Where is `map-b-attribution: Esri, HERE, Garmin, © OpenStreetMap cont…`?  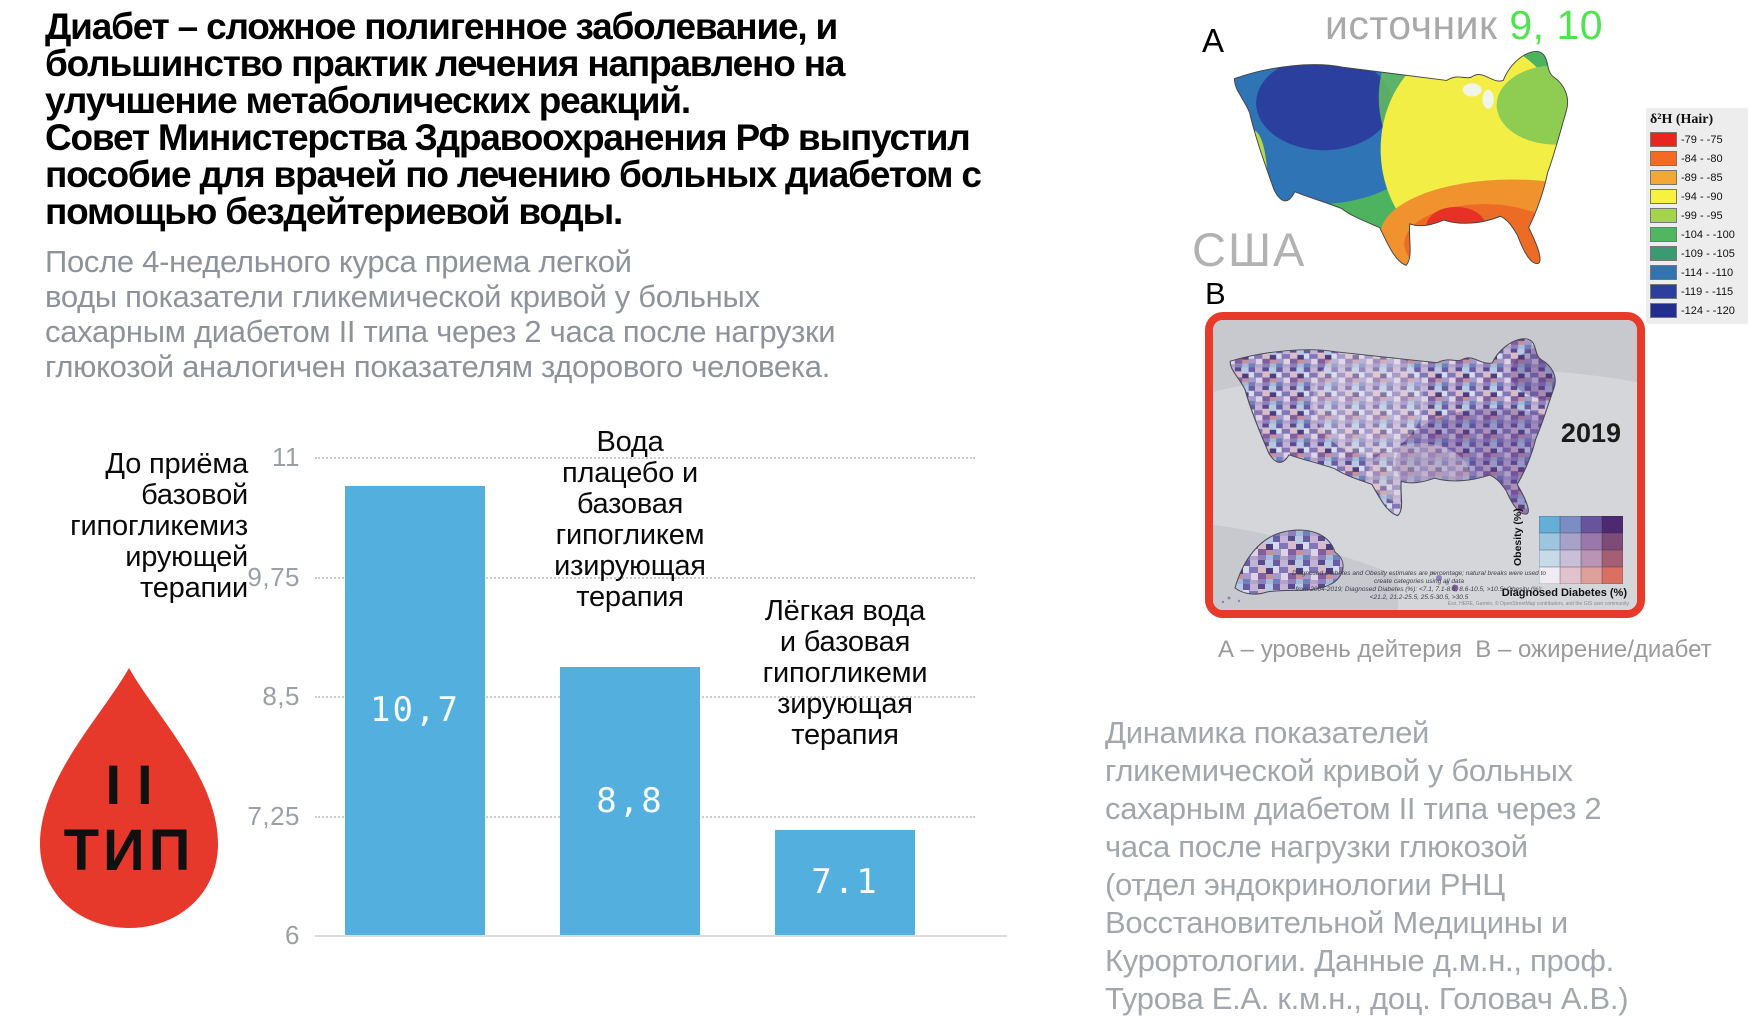 map-b-attribution: Esri, HERE, Garmin, © OpenStreetMap cont… is located at coordinates (1538, 604).